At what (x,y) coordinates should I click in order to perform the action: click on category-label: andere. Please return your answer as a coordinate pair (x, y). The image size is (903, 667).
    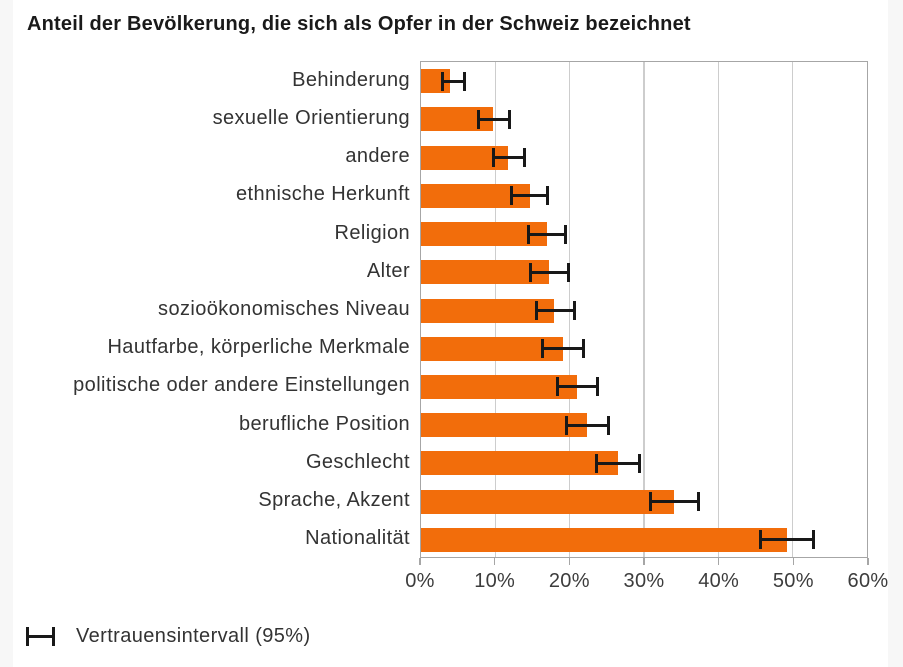
    Looking at the image, I should click on (377, 156).